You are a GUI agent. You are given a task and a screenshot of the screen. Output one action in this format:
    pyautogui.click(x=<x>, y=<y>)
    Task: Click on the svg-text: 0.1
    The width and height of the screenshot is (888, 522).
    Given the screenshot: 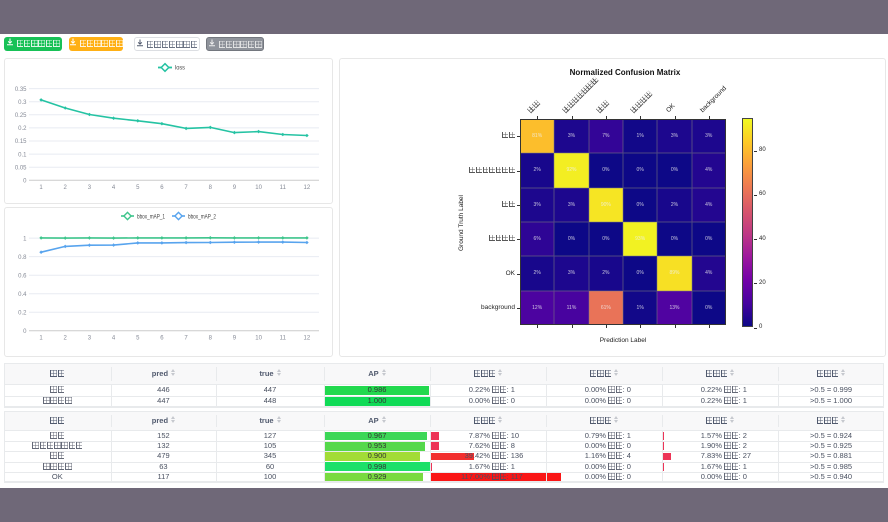 What is the action you would take?
    pyautogui.click(x=22, y=155)
    